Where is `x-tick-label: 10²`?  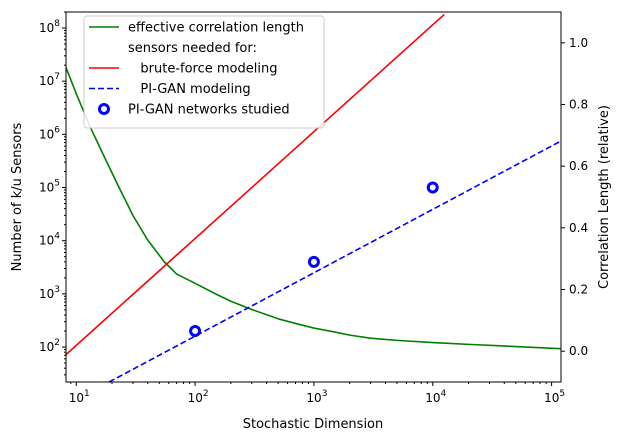 x-tick-label: 10² is located at coordinates (198, 397).